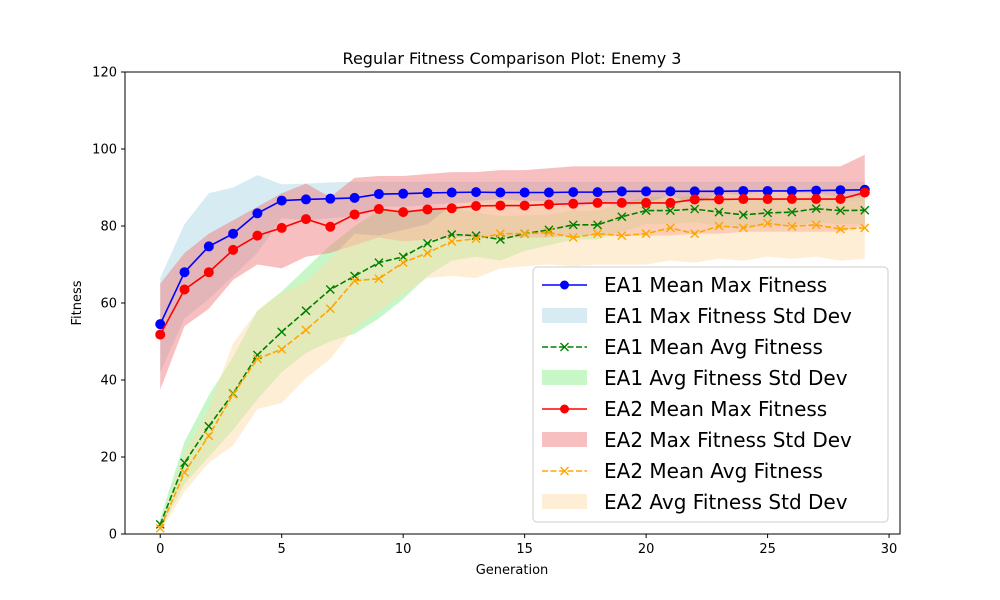  I want to click on x-tick-label-15: 15, so click(524, 549).